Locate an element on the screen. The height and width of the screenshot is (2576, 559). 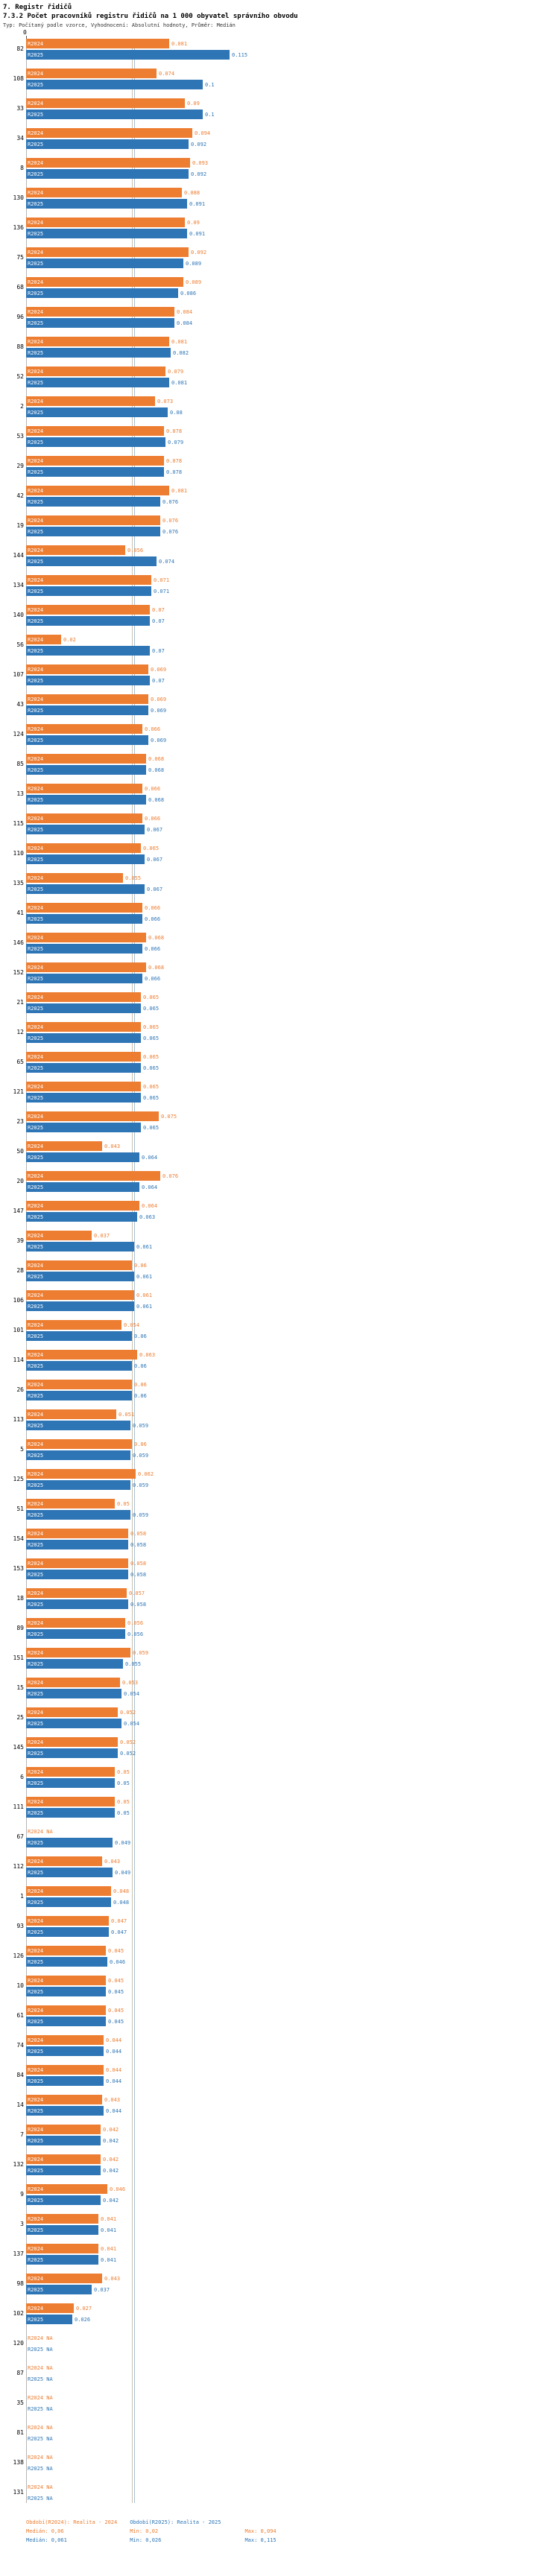
row-id-label: 82 is located at coordinates (20, 48).